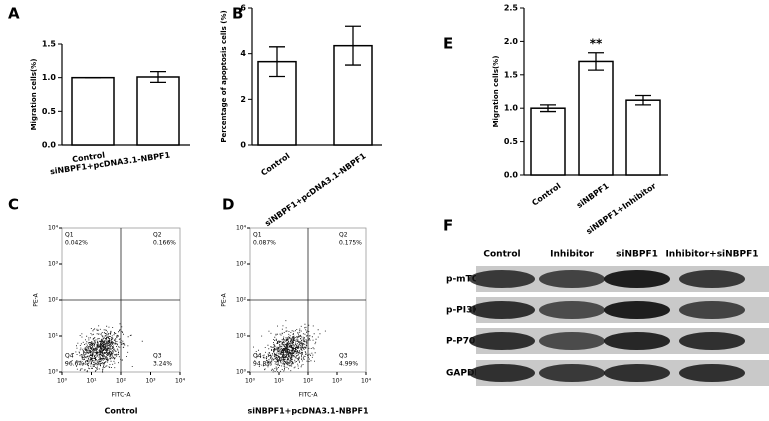 This screenshot has width=769, height=421. Describe the element at coordinates (501, 255) in the screenshot. I see `lane-label: Control` at that location.